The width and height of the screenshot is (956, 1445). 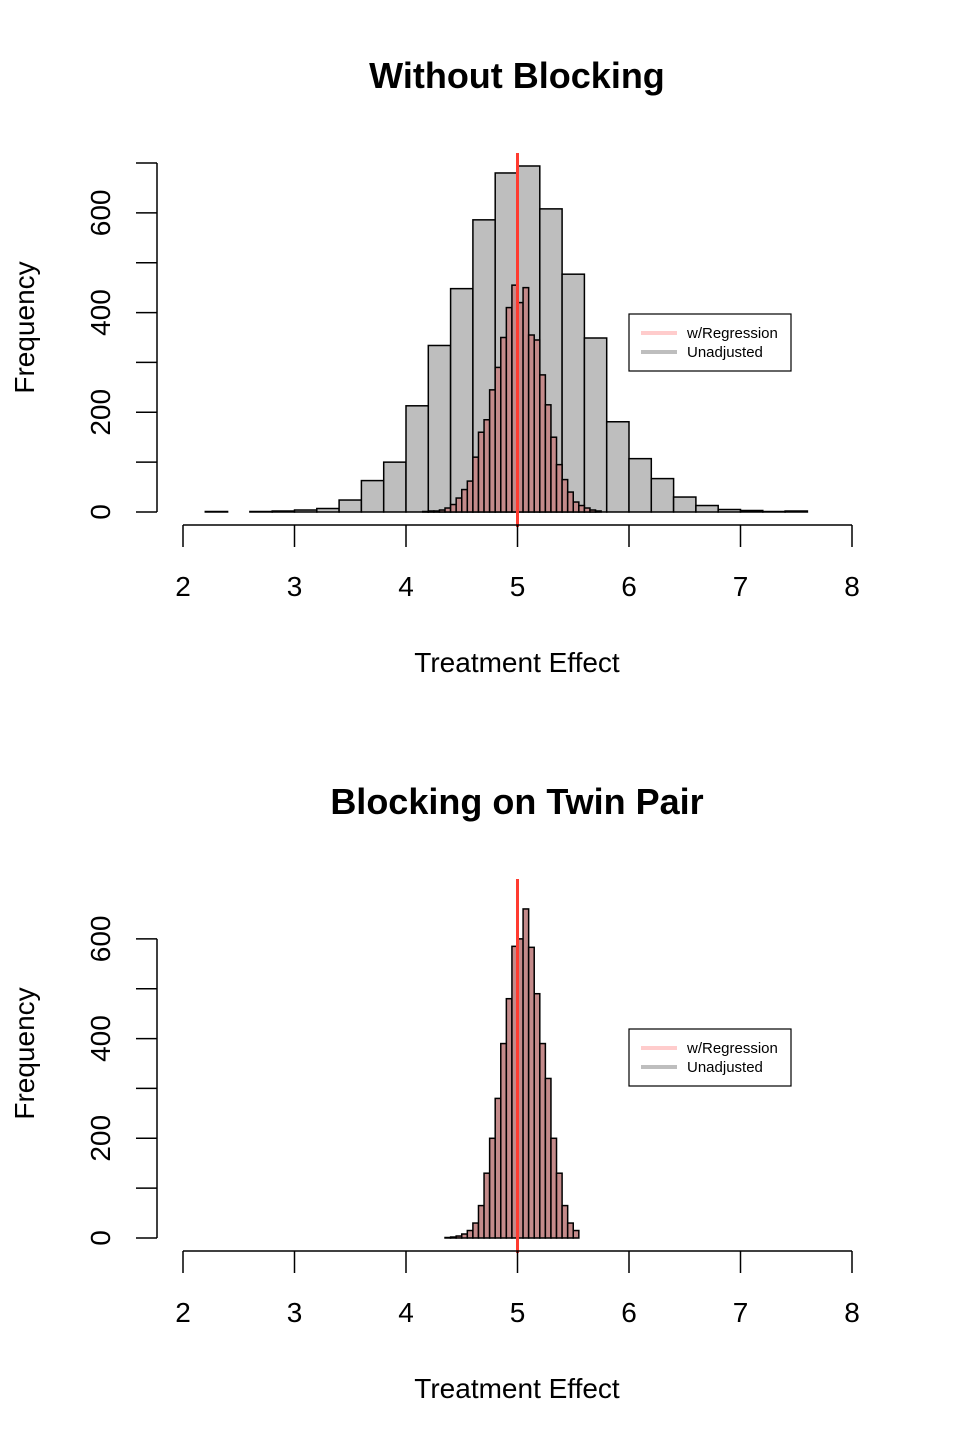 What do you see at coordinates (100, 512) in the screenshot?
I see `y-tick-label: 0` at bounding box center [100, 512].